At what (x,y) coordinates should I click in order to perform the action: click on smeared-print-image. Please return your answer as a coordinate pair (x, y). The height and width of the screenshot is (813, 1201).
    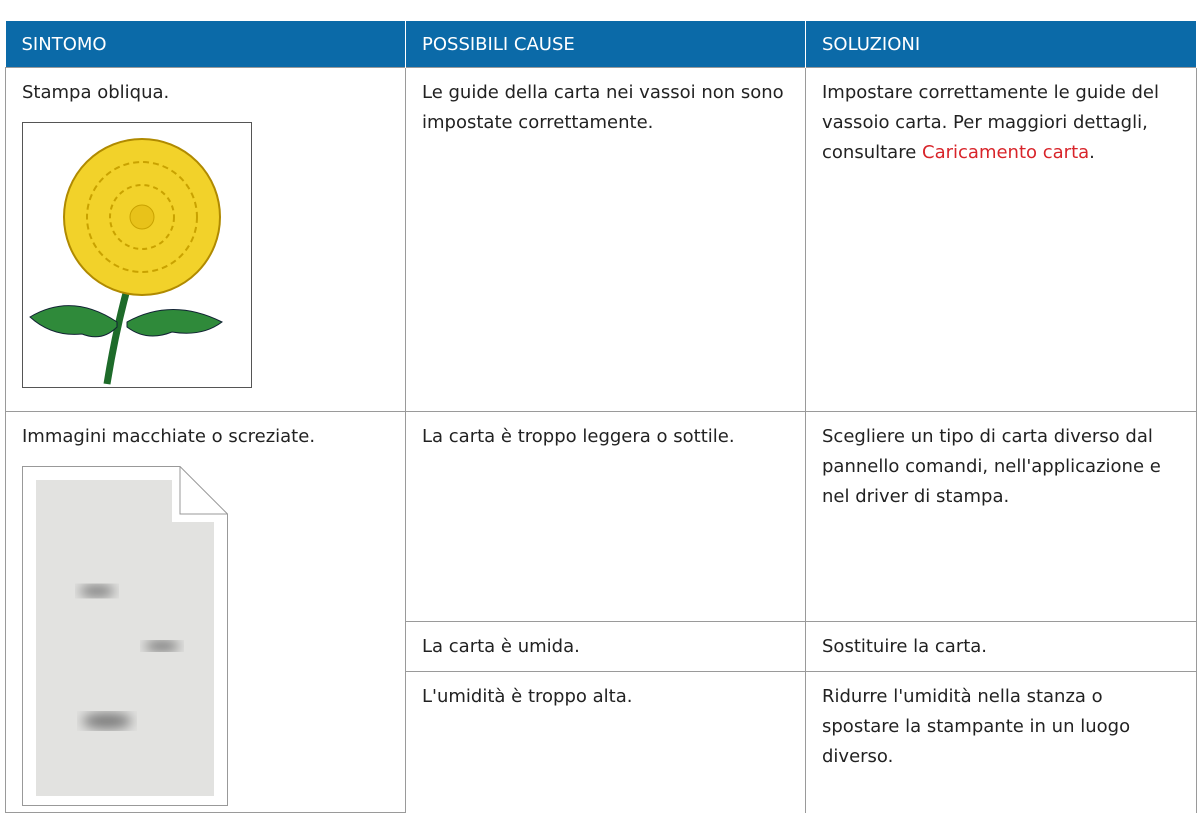
    Looking at the image, I should click on (125, 636).